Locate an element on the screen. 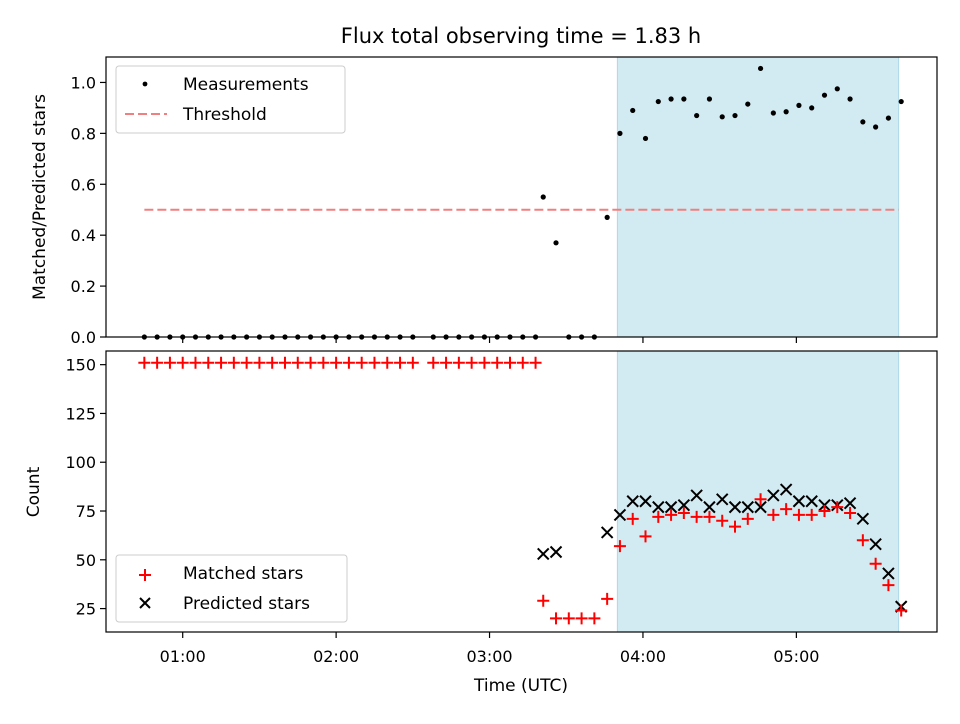  legend-predicted-marker is located at coordinates (145, 603).